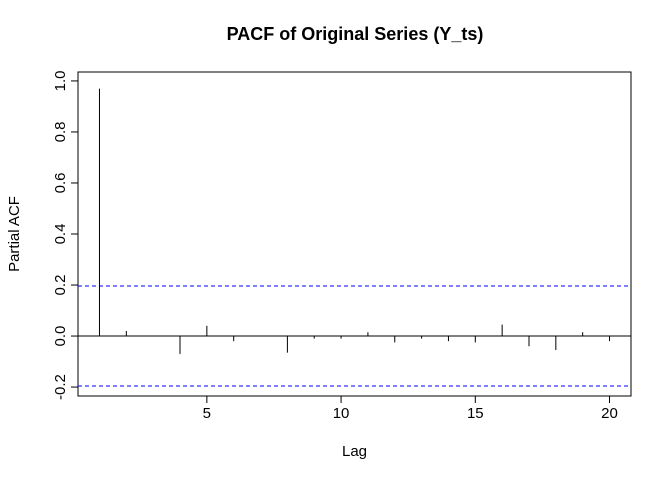  I want to click on y-tick-label: 0.4, so click(60, 234).